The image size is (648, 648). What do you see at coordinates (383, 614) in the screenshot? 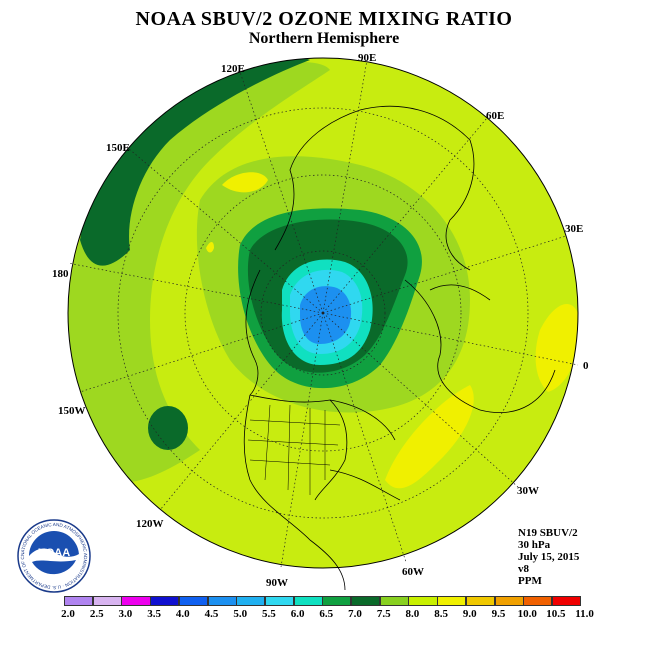
I see `colorbar-tick-label: 7.5` at bounding box center [383, 614].